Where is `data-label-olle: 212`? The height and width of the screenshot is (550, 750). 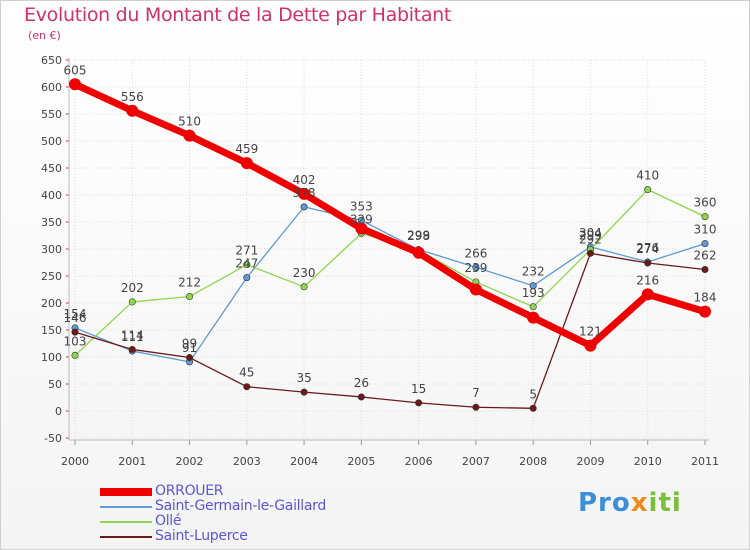
data-label-olle: 212 is located at coordinates (189, 283).